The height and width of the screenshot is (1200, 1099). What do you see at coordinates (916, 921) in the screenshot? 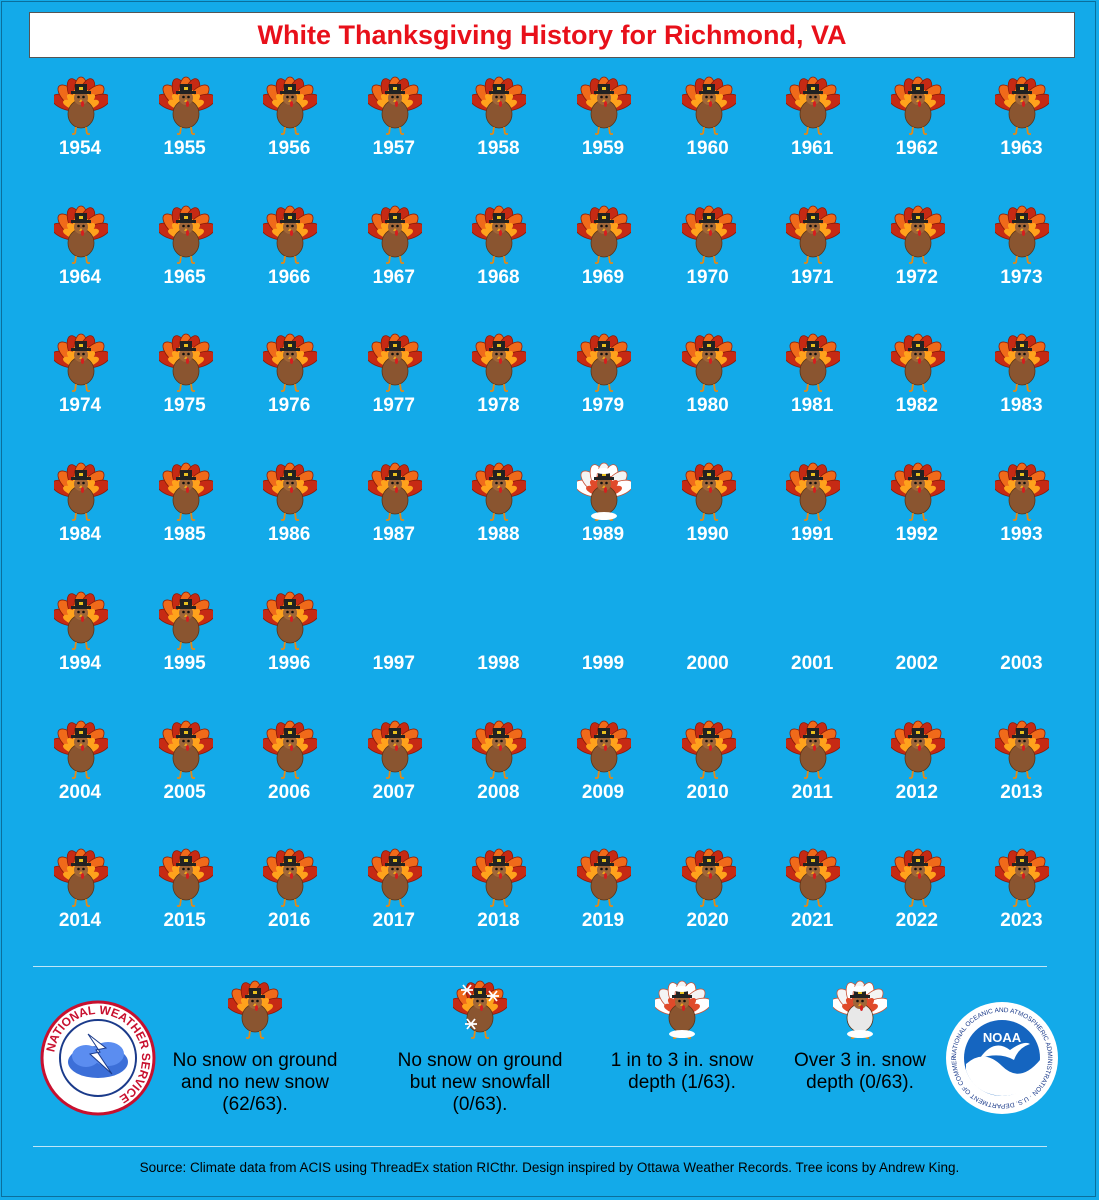
I see `year-label: 2022` at bounding box center [916, 921].